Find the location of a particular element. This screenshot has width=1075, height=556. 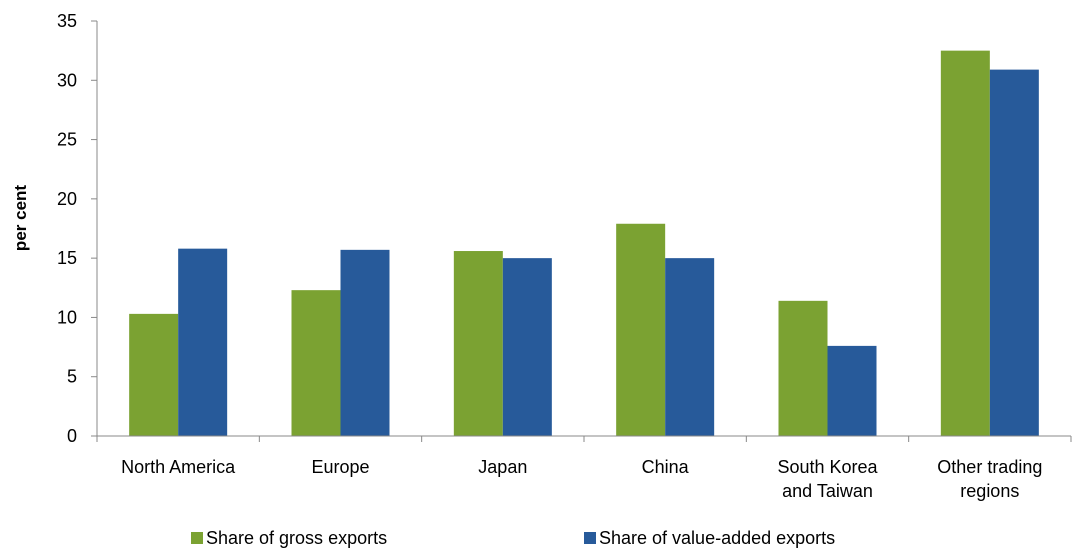

x-tick-label: Japan is located at coordinates (502, 467).